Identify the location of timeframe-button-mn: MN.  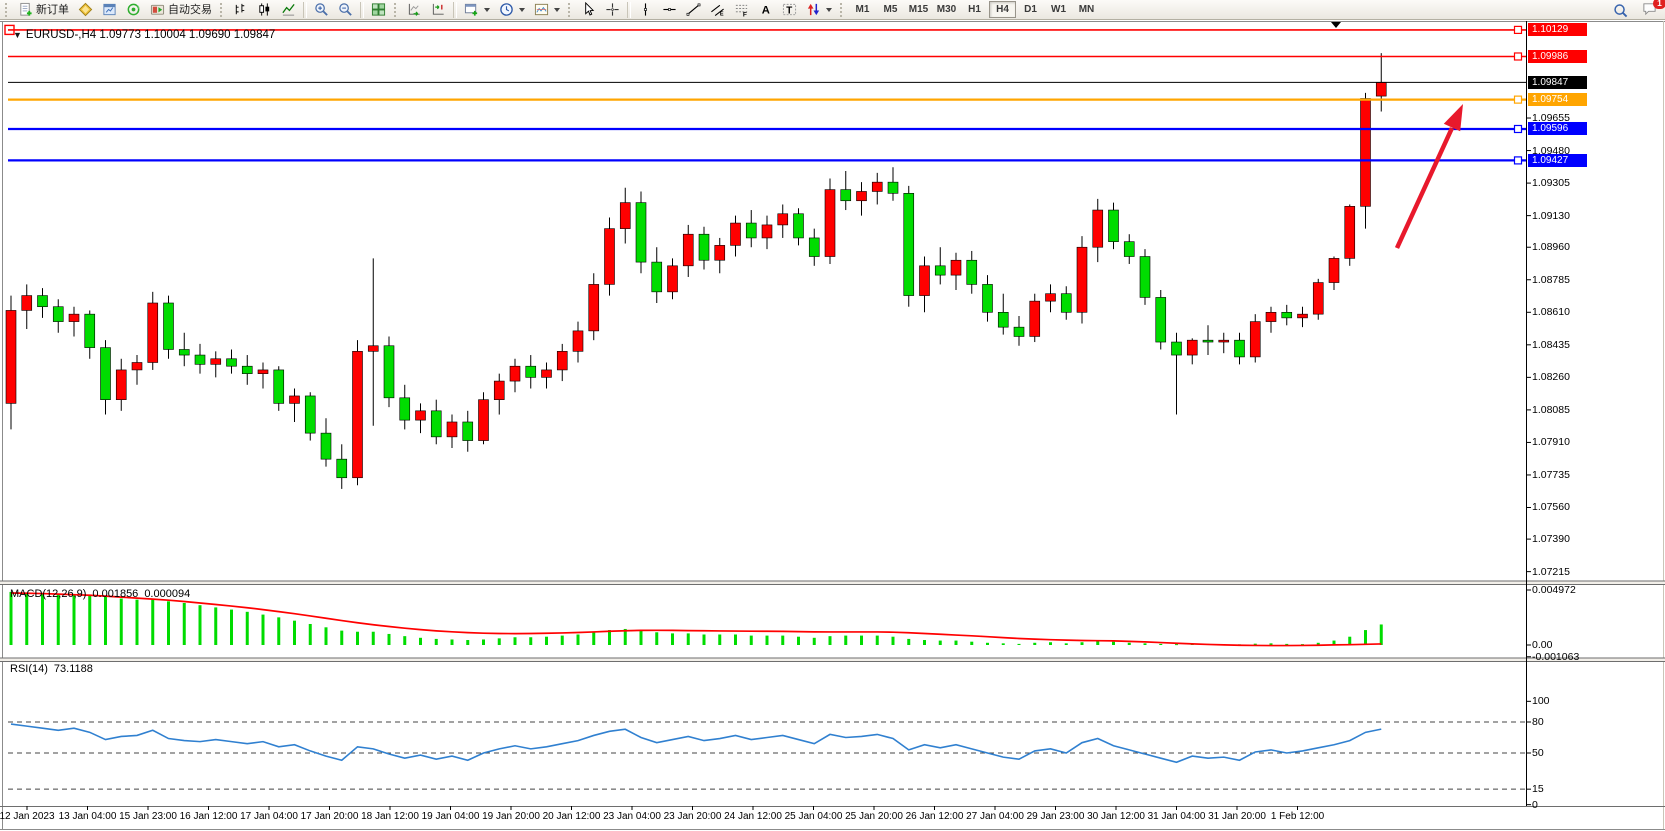
(1086, 9).